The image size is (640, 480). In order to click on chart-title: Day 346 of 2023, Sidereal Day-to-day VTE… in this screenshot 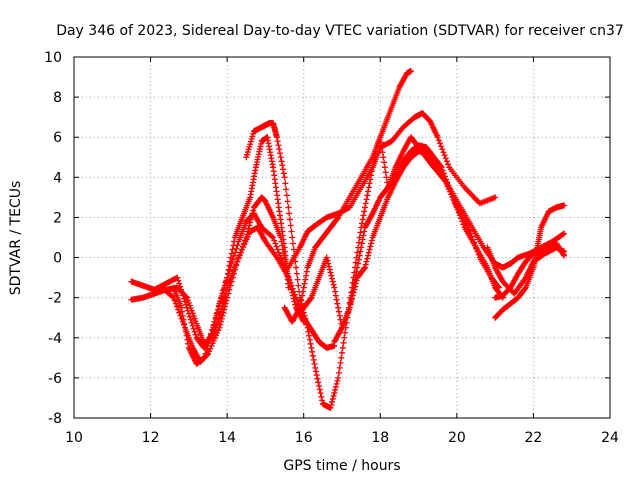, I will do `click(340, 31)`.